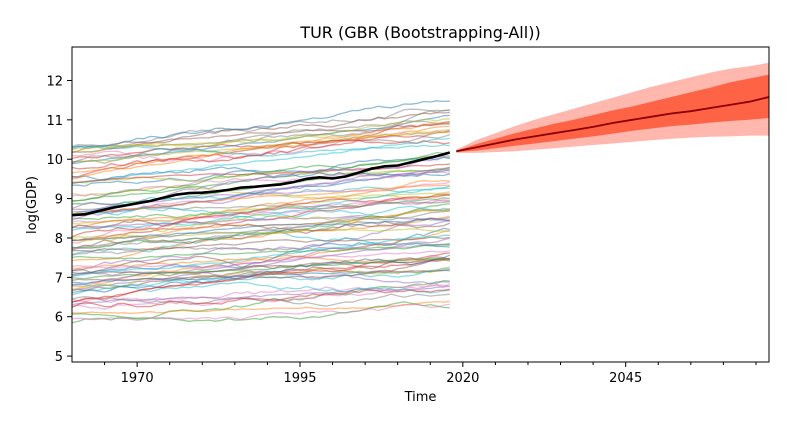  I want to click on y-tick-label: 8, so click(59, 239).